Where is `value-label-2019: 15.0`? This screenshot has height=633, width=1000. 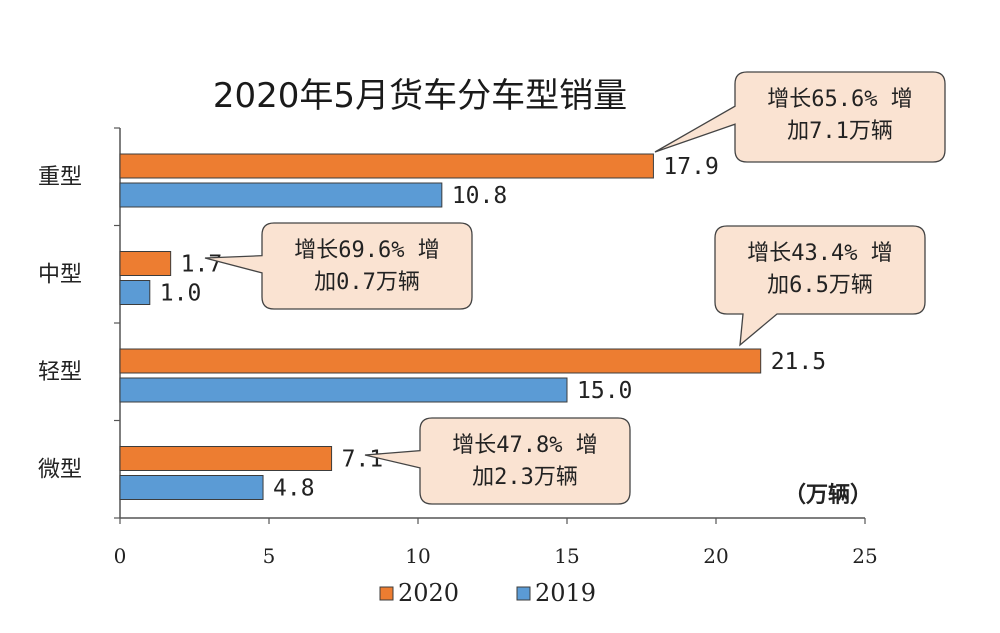
value-label-2019: 15.0 is located at coordinates (604, 391).